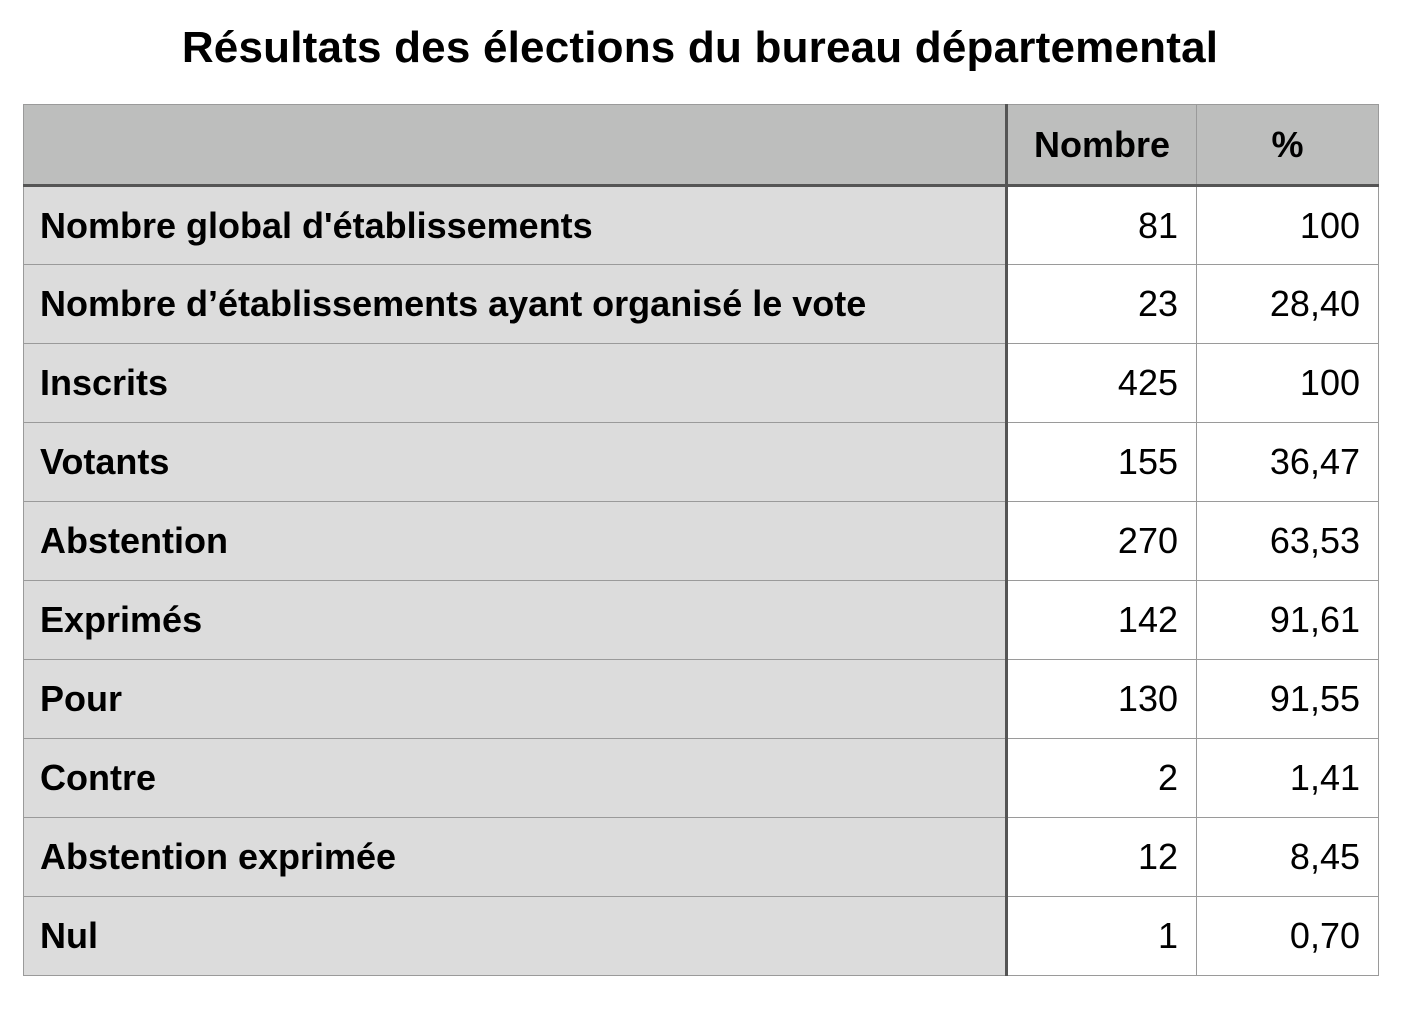 The width and height of the screenshot is (1405, 1018). Describe the element at coordinates (1101, 145) in the screenshot. I see `header-number-column: Nombre` at that location.